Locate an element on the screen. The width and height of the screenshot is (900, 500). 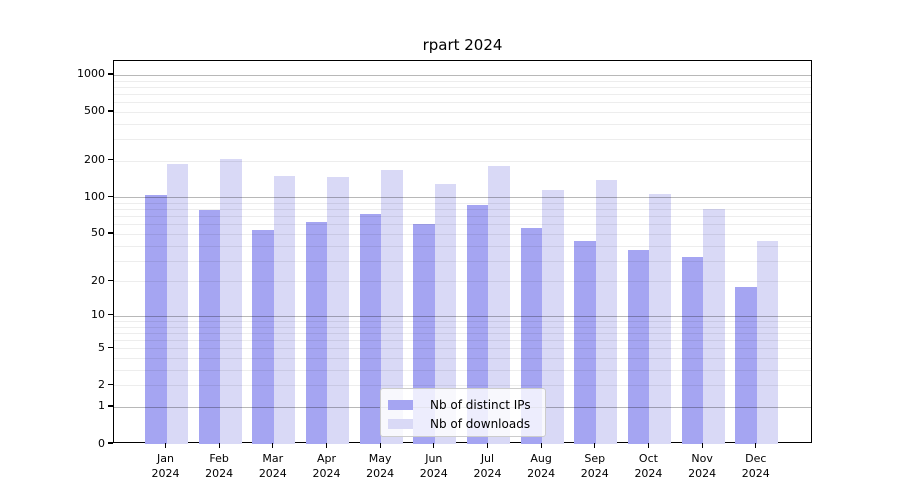
x-tick-label-aug: Aug 2024 is located at coordinates (541, 466).